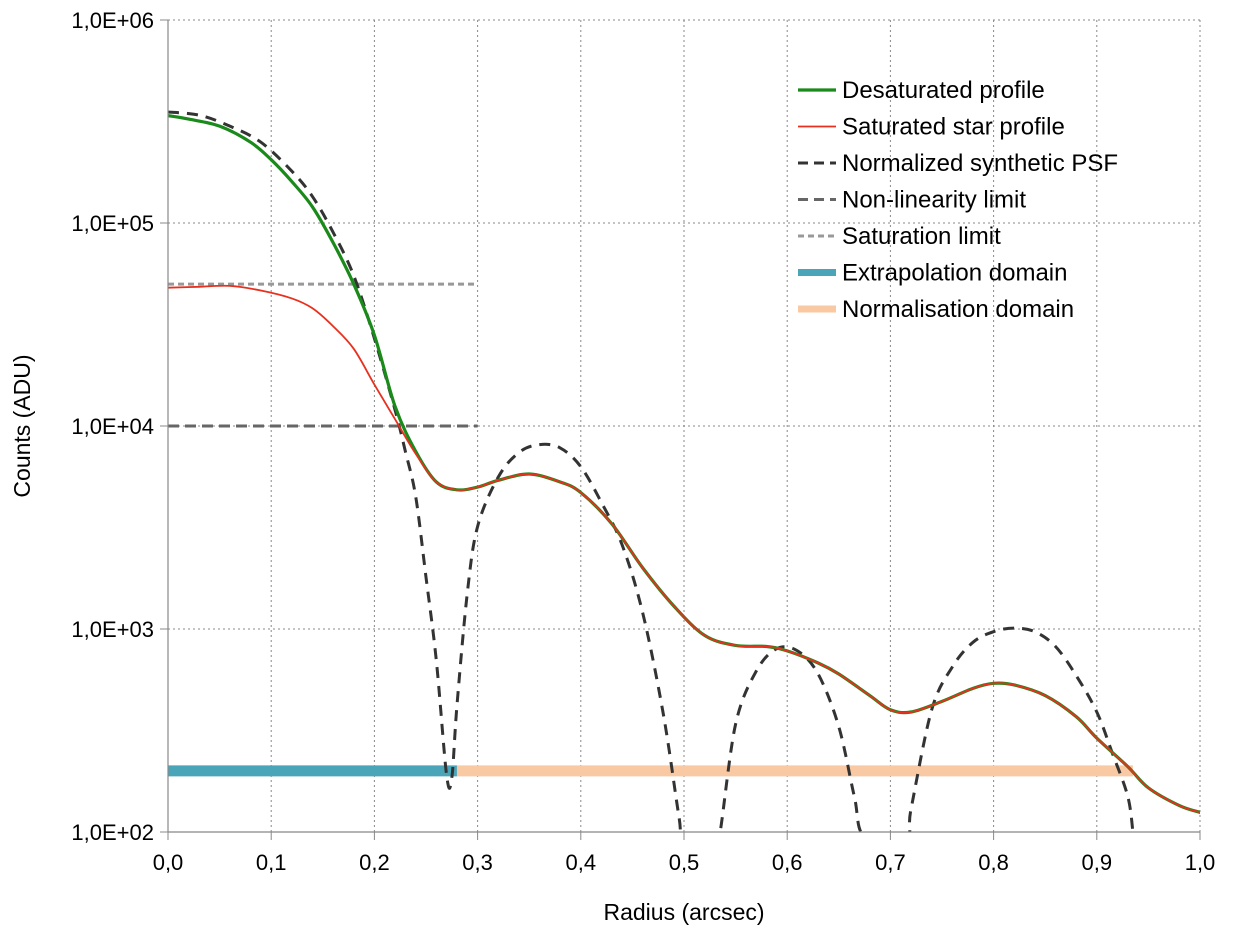 This screenshot has height=928, width=1238. I want to click on y-tick-label: 1,0E+04, so click(112, 426).